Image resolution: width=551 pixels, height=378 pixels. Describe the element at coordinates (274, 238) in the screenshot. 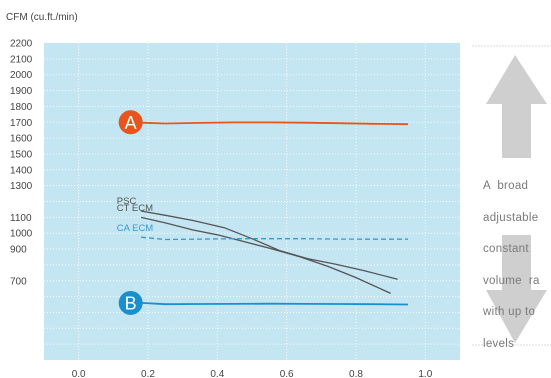

I see `series-line-ca-ecm` at that location.